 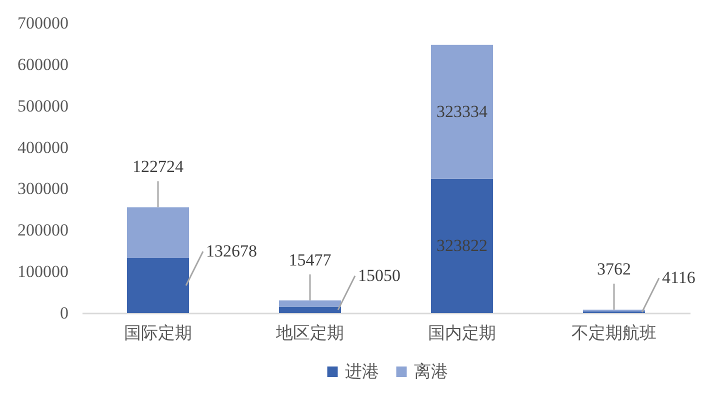 I want to click on legend-label: 离港, so click(x=431, y=371).